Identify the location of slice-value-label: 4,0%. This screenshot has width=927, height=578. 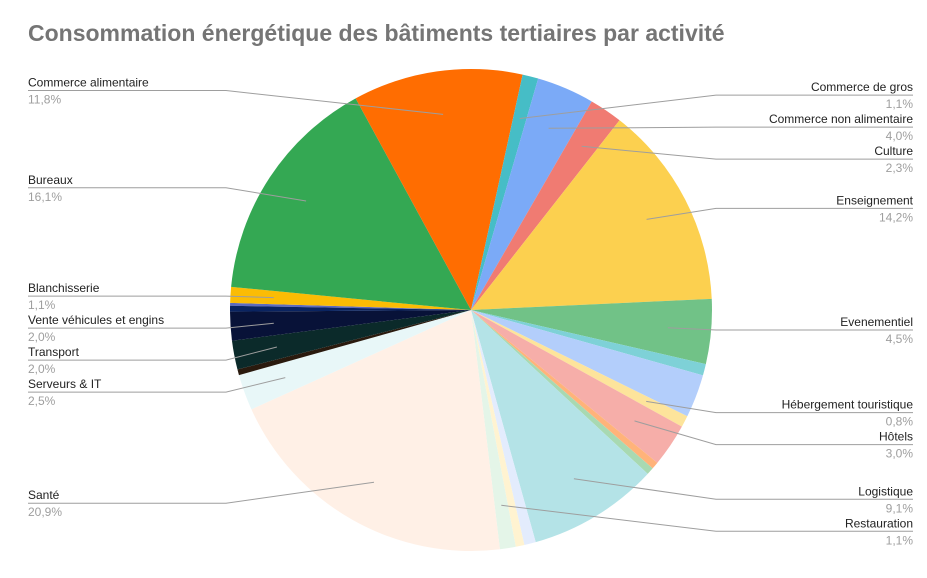
(900, 136).